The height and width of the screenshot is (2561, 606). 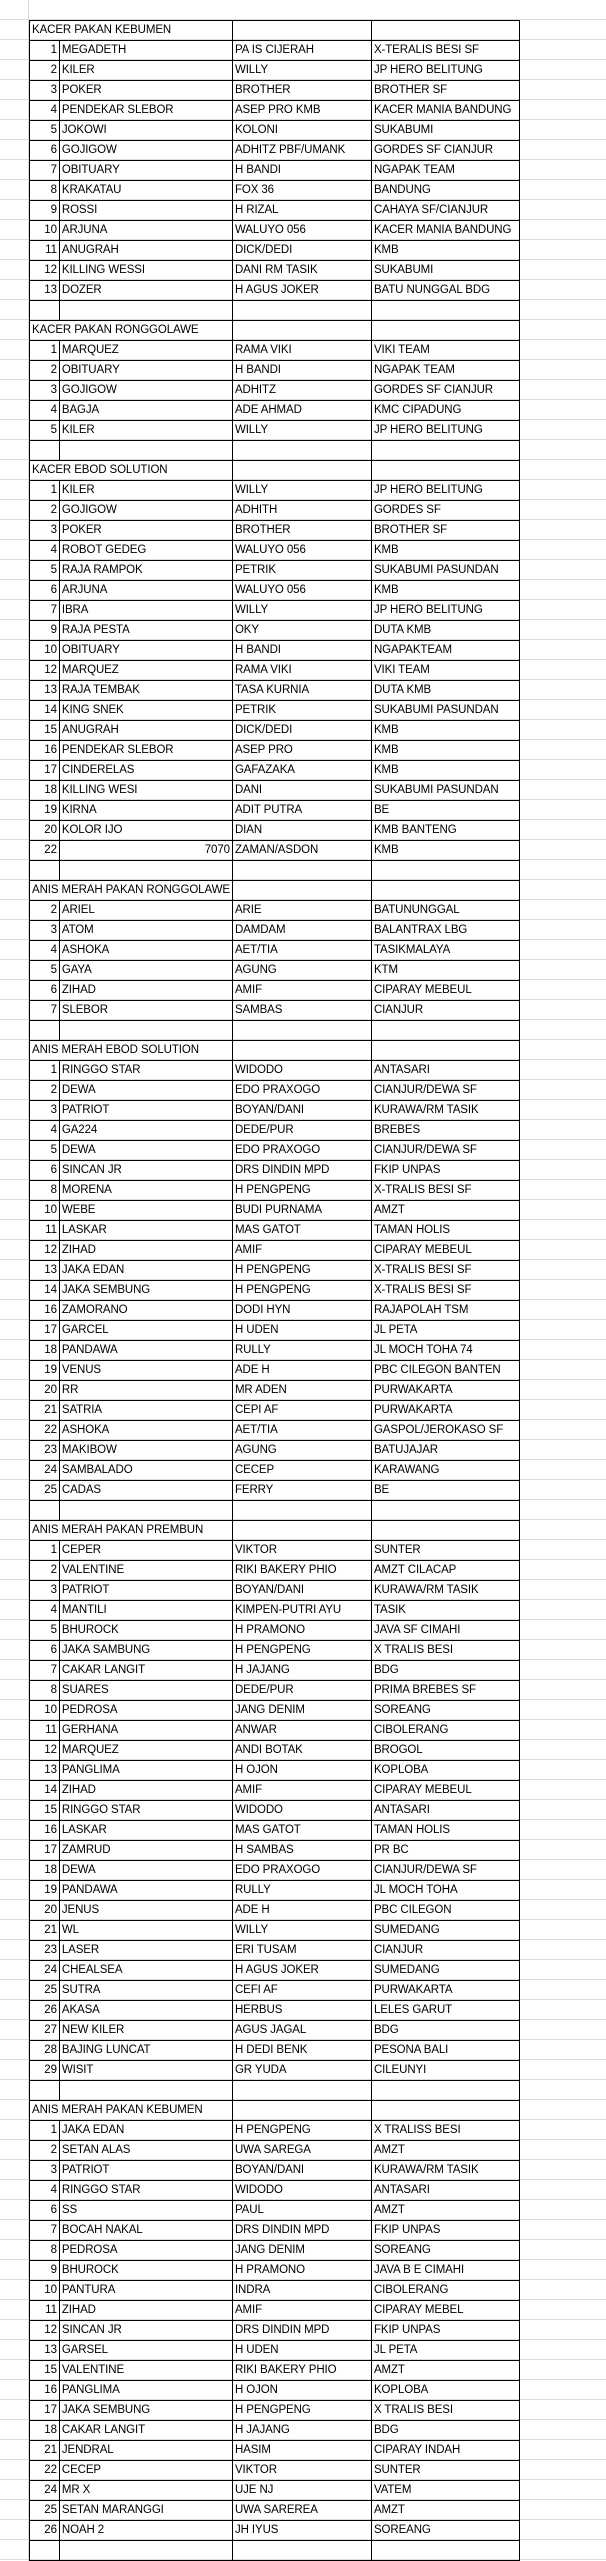 What do you see at coordinates (445, 1990) in the screenshot?
I see `team-cell: PURWAKARTA` at bounding box center [445, 1990].